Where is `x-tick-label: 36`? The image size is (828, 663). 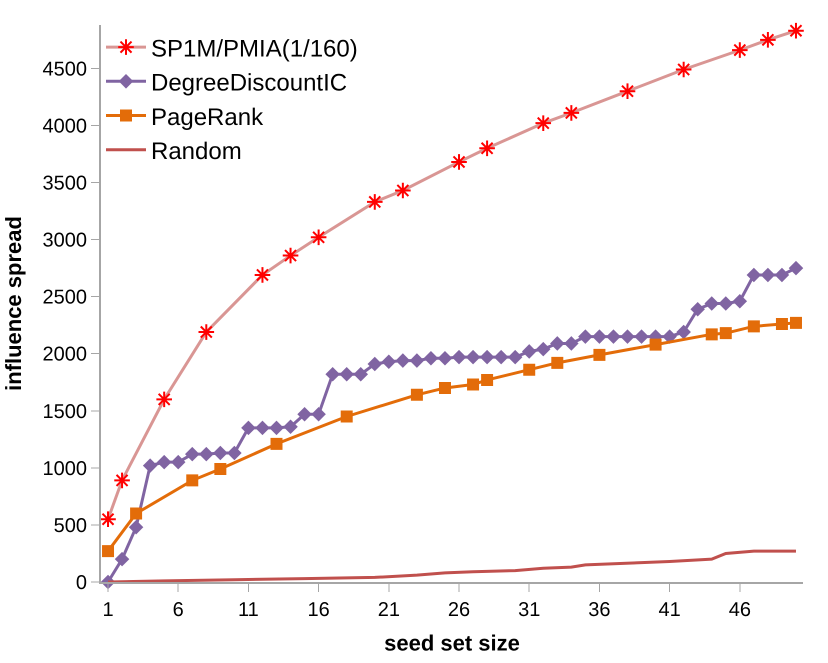
x-tick-label: 36 is located at coordinates (599, 610).